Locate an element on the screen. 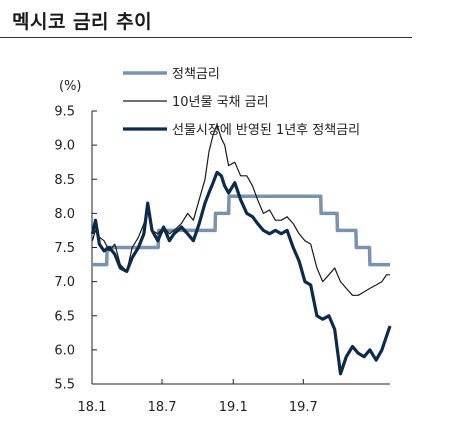  title-divider is located at coordinates (206, 37).